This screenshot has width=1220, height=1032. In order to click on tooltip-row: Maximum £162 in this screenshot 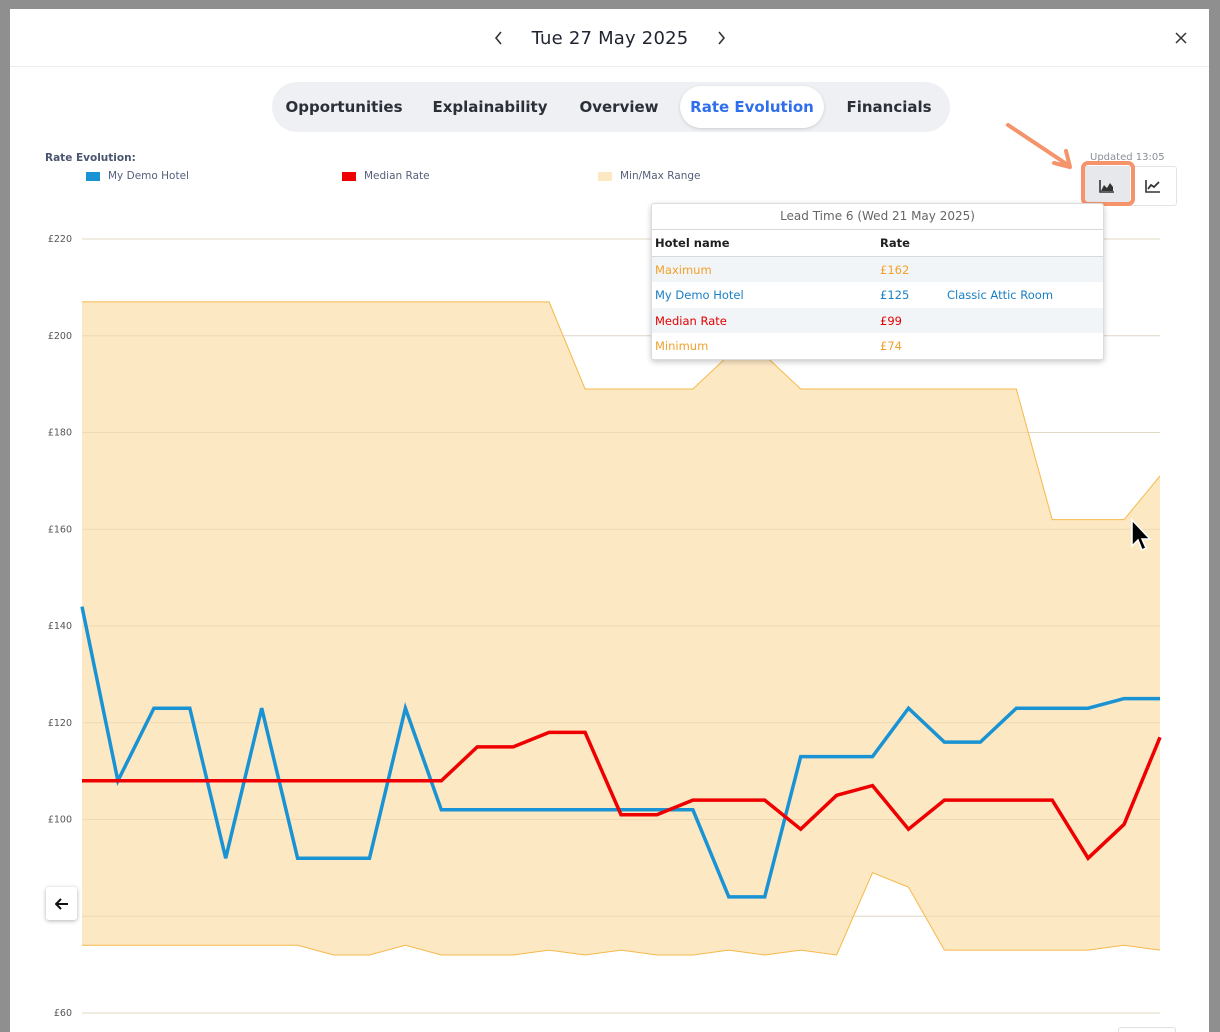, I will do `click(877, 269)`.